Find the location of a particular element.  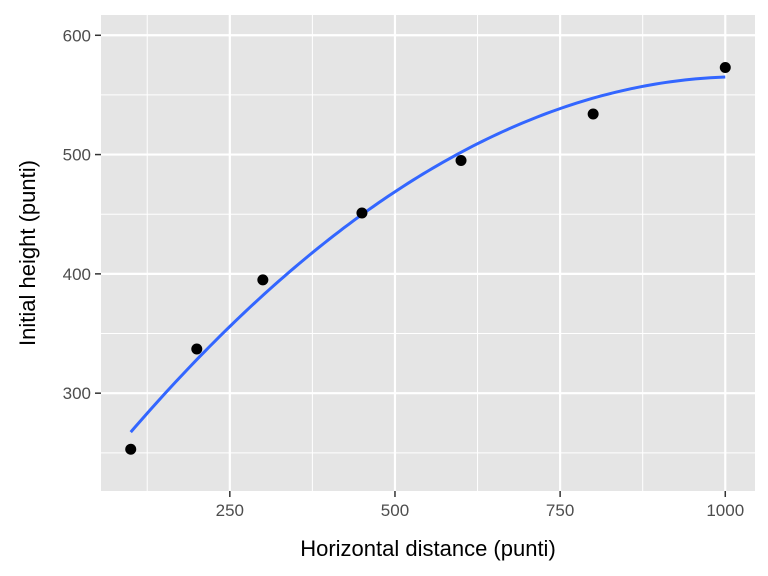

y-tick-label: 600 is located at coordinates (77, 35).